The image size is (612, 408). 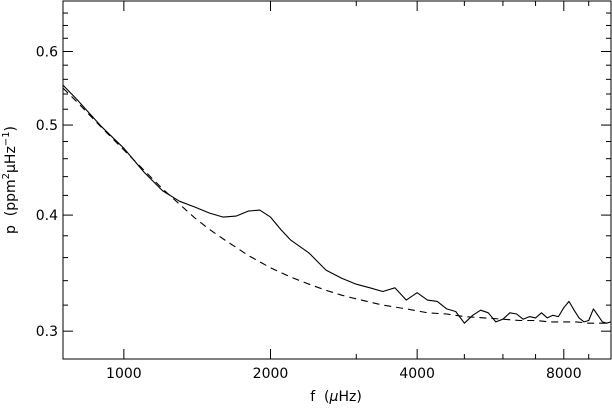 What do you see at coordinates (47, 216) in the screenshot?
I see `y-tick-label: 0.4` at bounding box center [47, 216].